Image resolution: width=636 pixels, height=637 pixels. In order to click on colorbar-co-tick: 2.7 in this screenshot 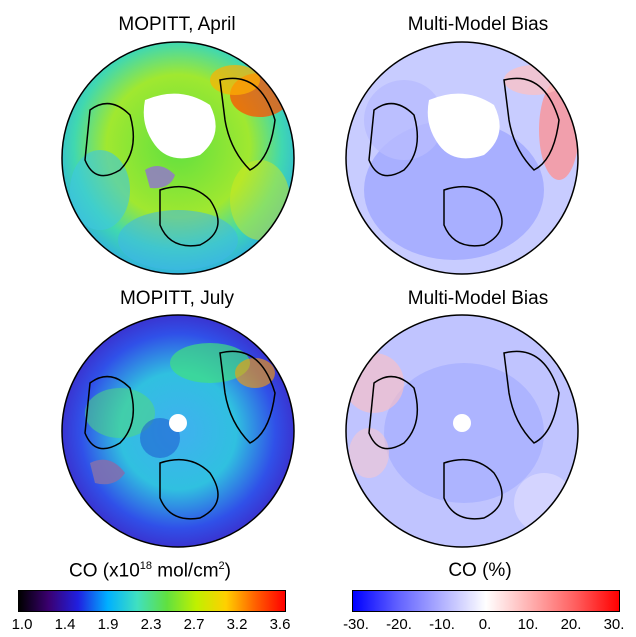, I will do `click(194, 624)`.